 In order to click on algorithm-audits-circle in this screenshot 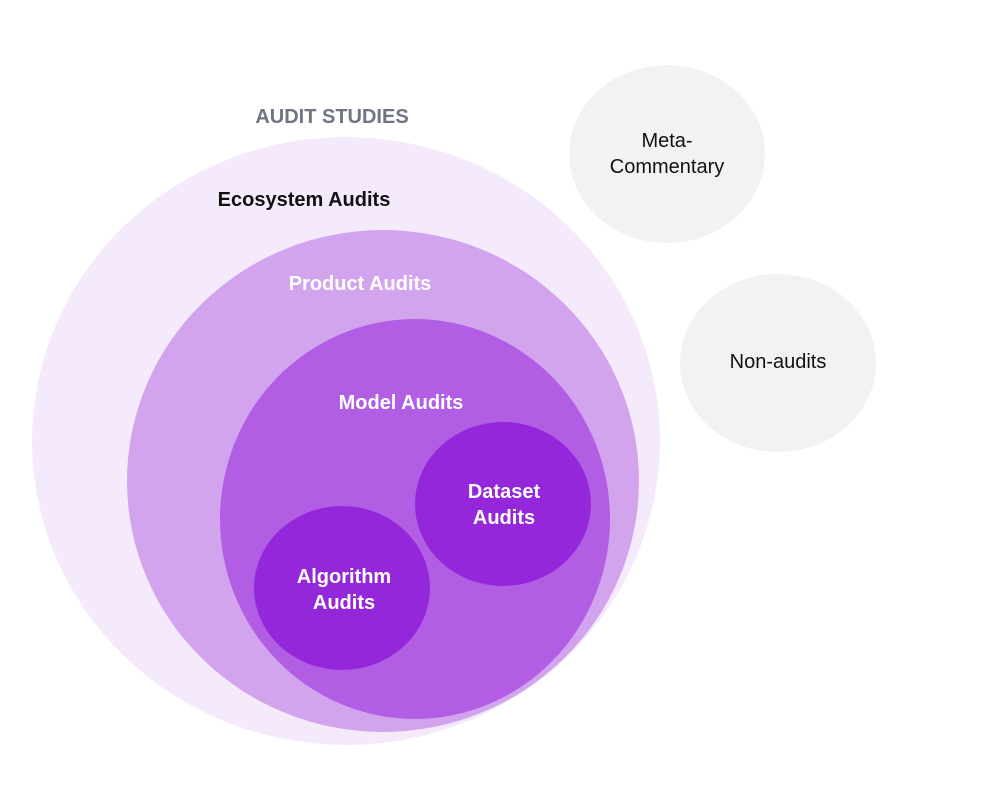, I will do `click(342, 588)`.